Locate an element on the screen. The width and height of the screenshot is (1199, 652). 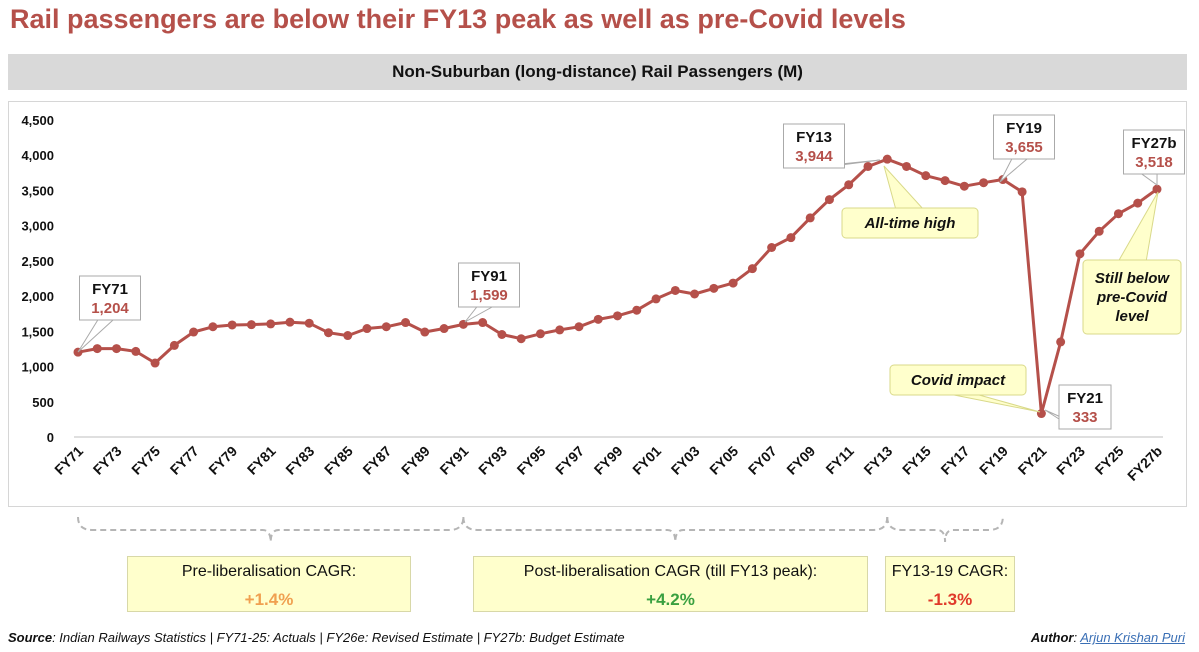
annotation-text: pre-Covid is located at coordinates (1132, 297).